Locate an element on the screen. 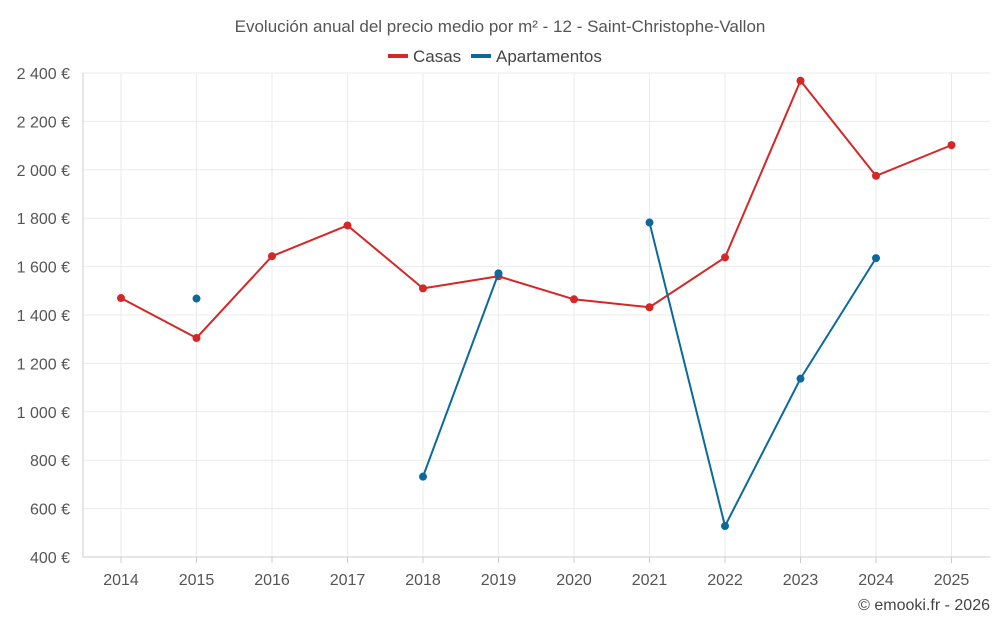 The image size is (1000, 625). y-tick-label: 1 600 € is located at coordinates (43, 268).